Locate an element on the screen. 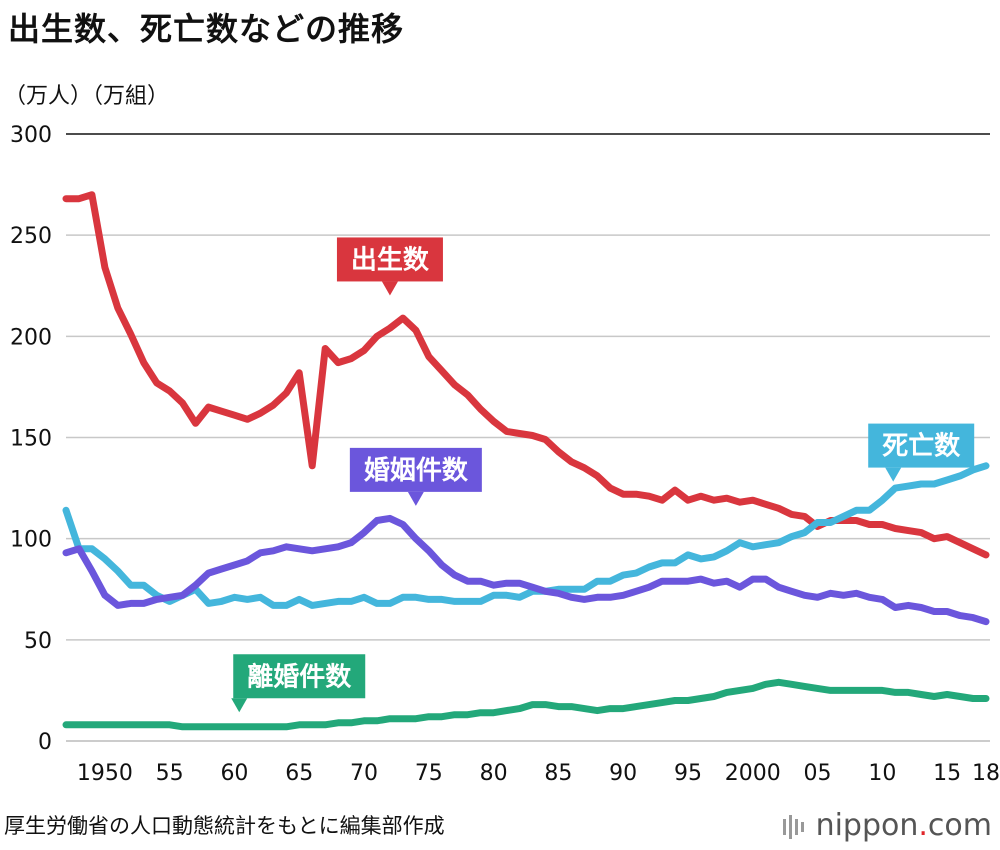  x-tick-label: 05 is located at coordinates (818, 773).